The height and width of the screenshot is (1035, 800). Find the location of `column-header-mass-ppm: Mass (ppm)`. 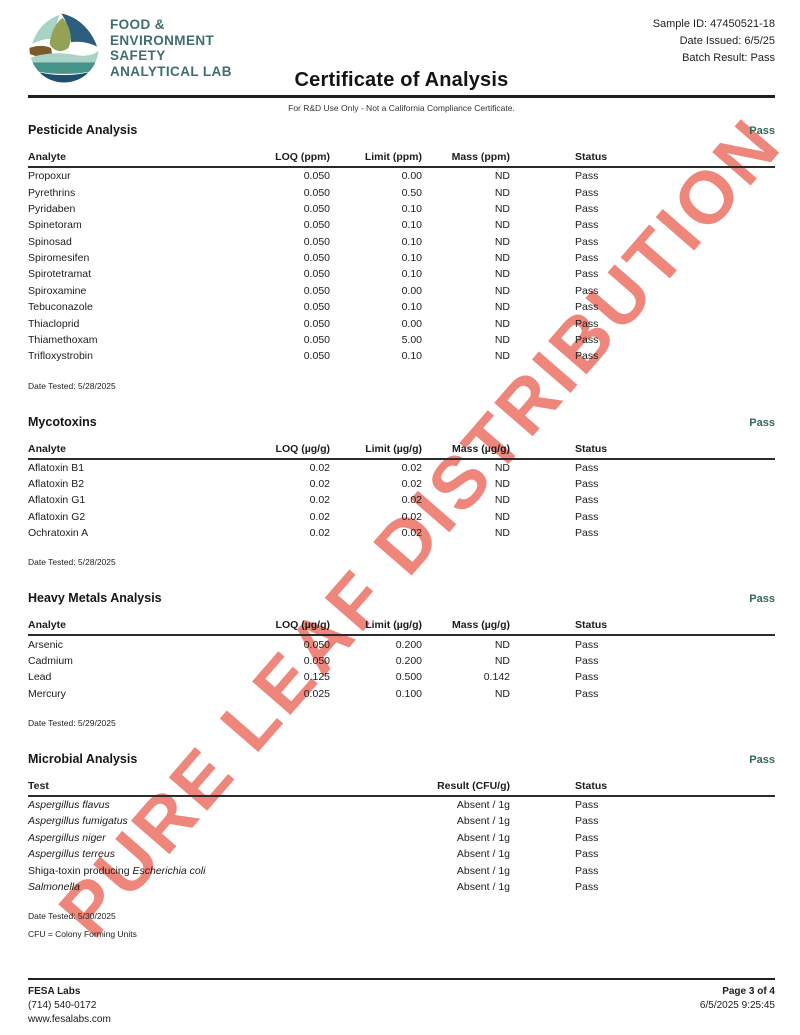

column-header-mass-ppm: Mass (ppm) is located at coordinates (466, 159).